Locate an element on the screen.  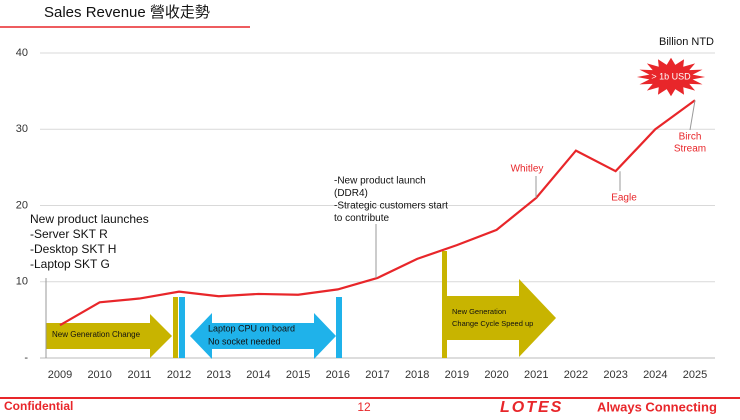
x-tick-label: 2020 is located at coordinates (496, 375).